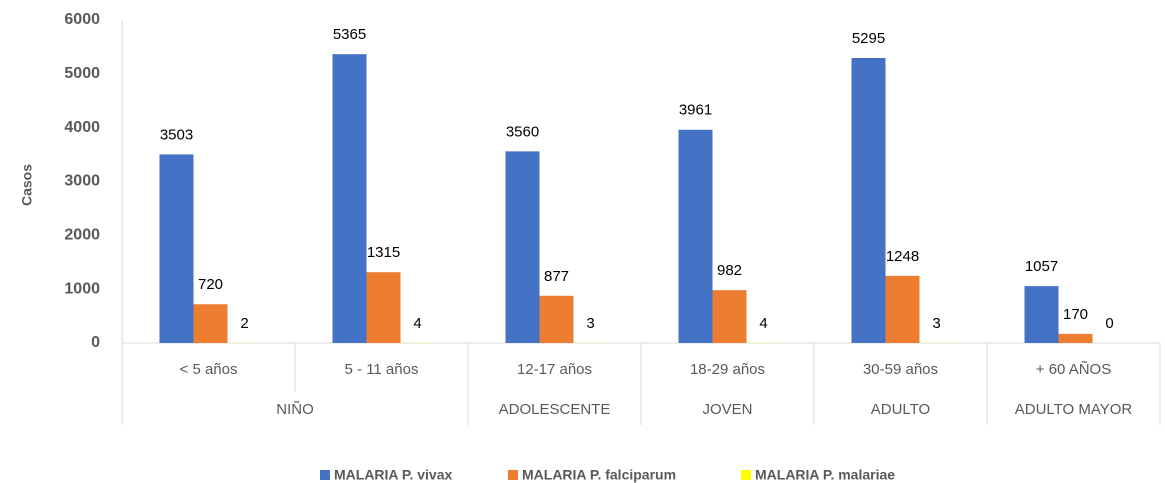 The image size is (1165, 483). I want to click on data-label: 3503, so click(176, 134).